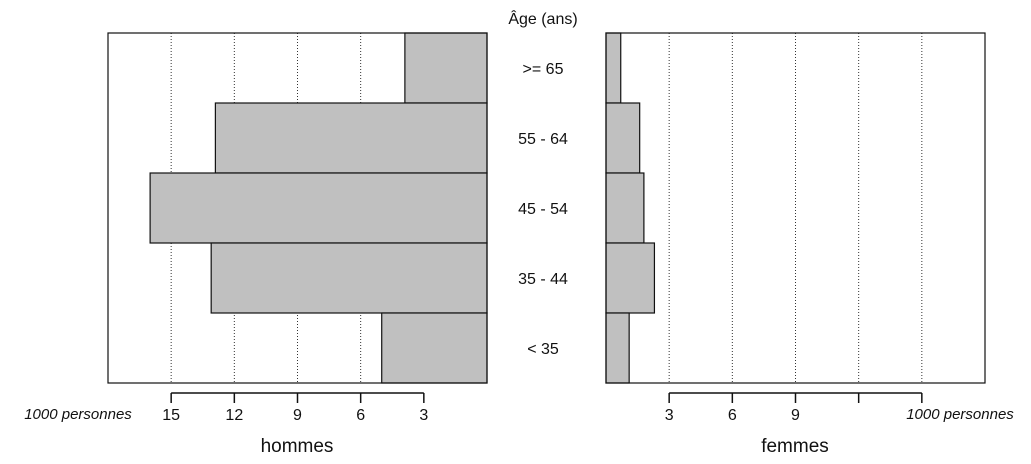  Describe the element at coordinates (297, 446) in the screenshot. I see `panel-title-hommes: hommes` at that location.